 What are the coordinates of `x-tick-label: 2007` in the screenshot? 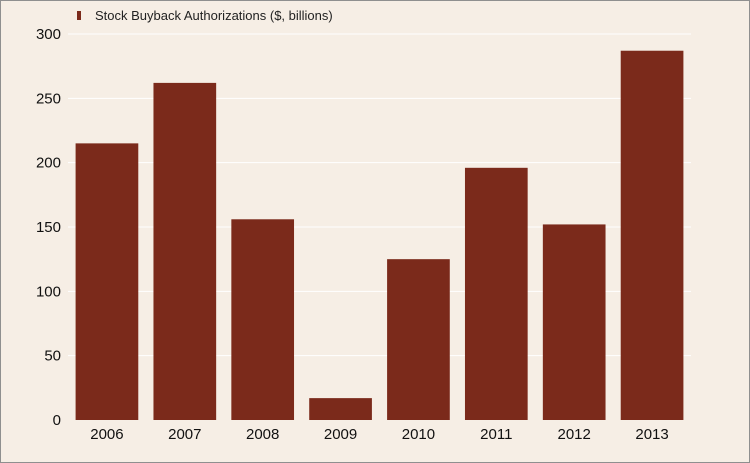 It's located at (184, 434).